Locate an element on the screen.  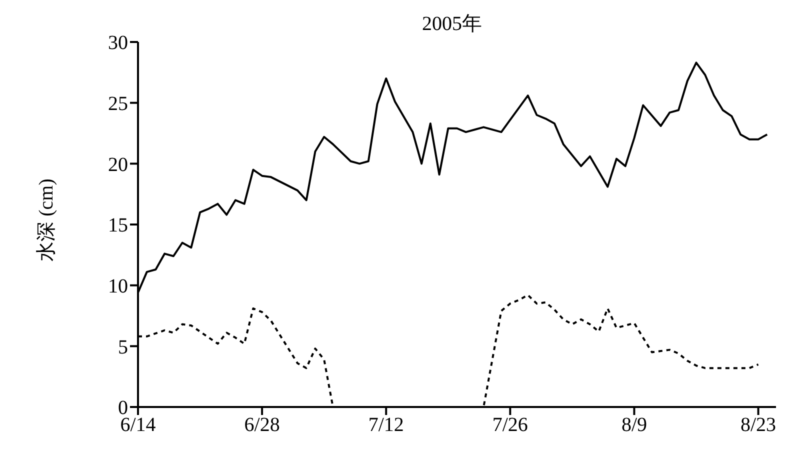
y-tick-label: 30 is located at coordinates (118, 43).